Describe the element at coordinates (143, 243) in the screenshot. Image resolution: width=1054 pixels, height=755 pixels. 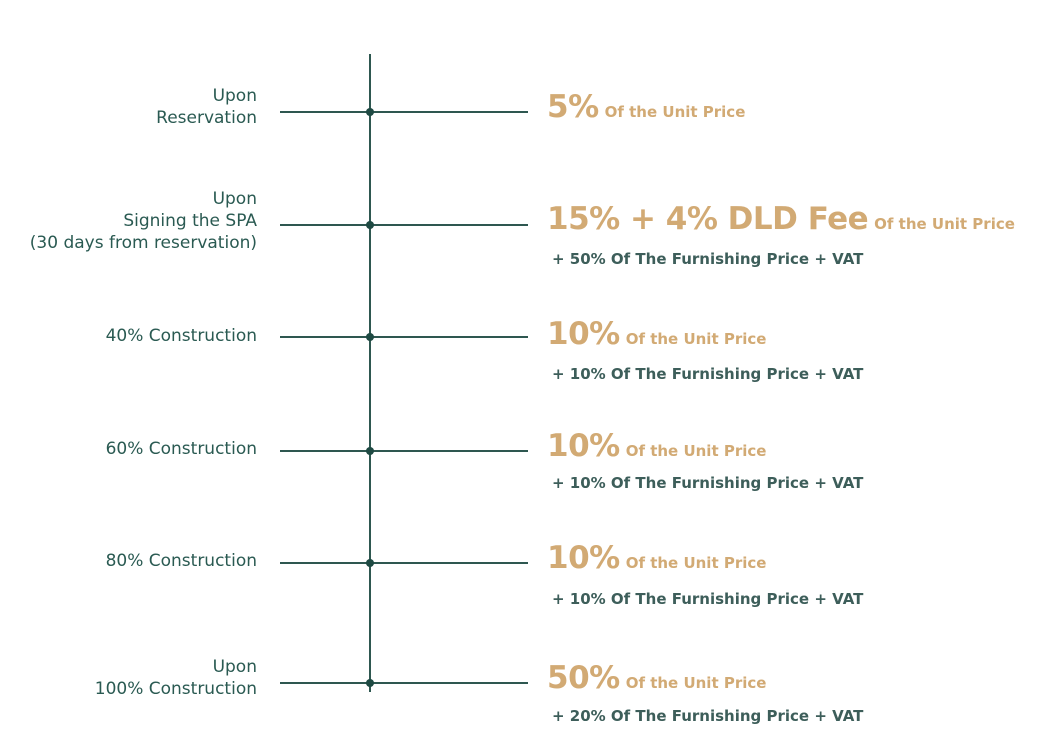
I see `stage-label-line: (30 days from reservation)` at that location.